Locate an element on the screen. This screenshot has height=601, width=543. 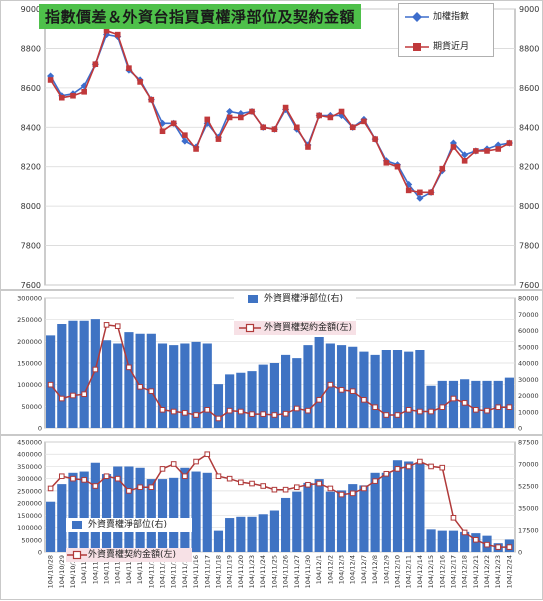
legend-item-call-position: 外資買權淨部位(右) is located at coordinates (295, 299).